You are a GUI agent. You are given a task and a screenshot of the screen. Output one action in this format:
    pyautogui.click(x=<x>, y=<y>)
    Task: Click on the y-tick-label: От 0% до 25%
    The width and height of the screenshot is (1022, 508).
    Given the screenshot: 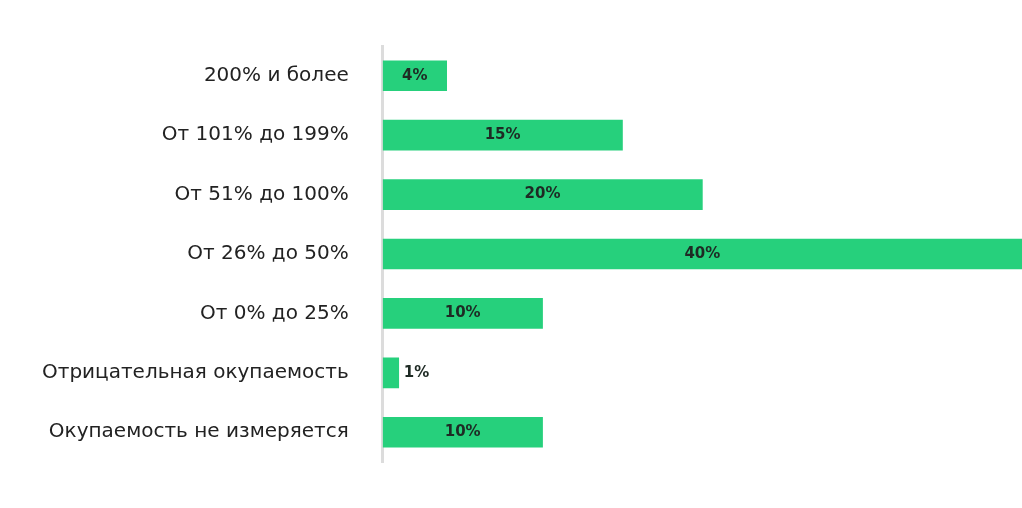 What is the action you would take?
    pyautogui.click(x=274, y=311)
    